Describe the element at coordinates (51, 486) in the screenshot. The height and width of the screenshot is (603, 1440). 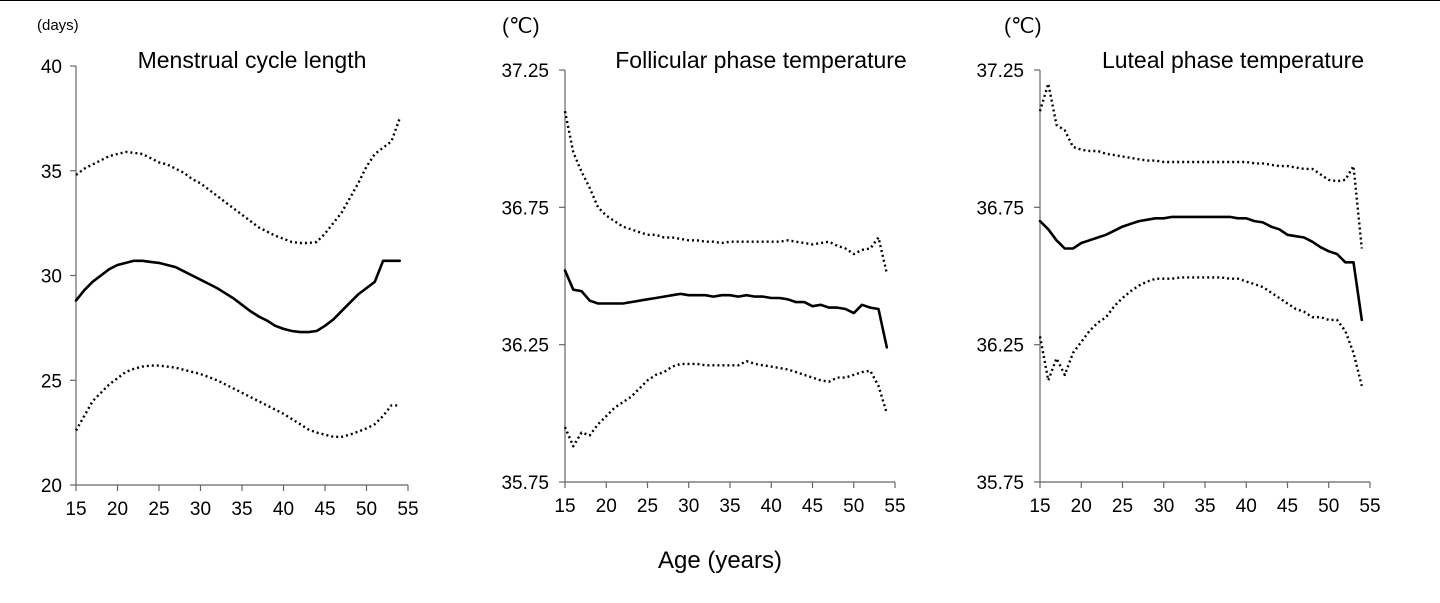
I see `y-tick-label: 20` at that location.